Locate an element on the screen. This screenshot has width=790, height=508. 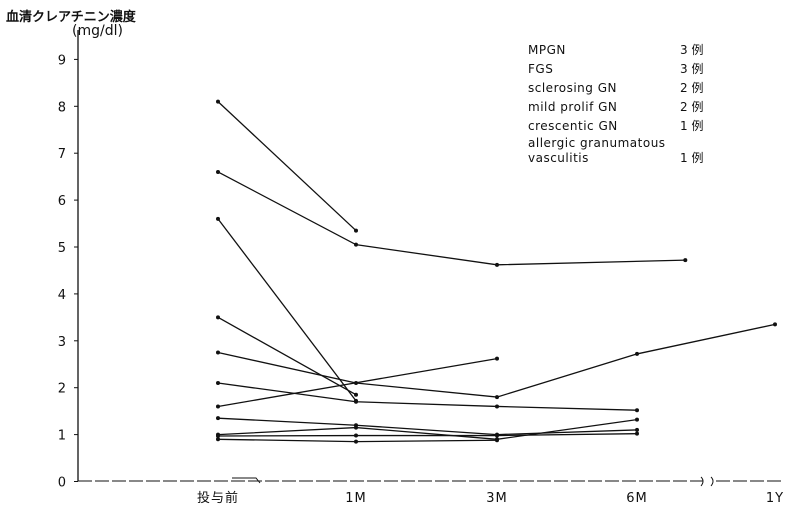
legend-label: mild prolif GN is located at coordinates (573, 107).